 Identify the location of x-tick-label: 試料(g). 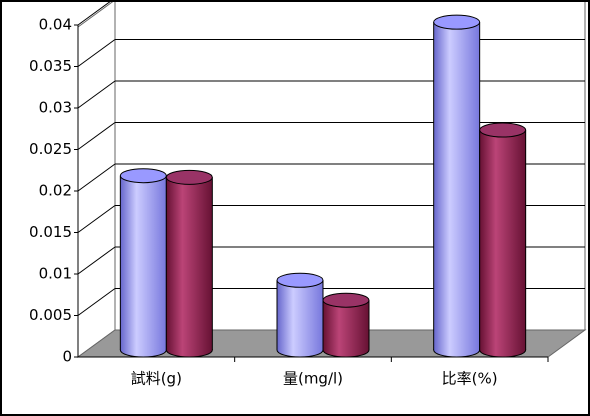
(156, 379).